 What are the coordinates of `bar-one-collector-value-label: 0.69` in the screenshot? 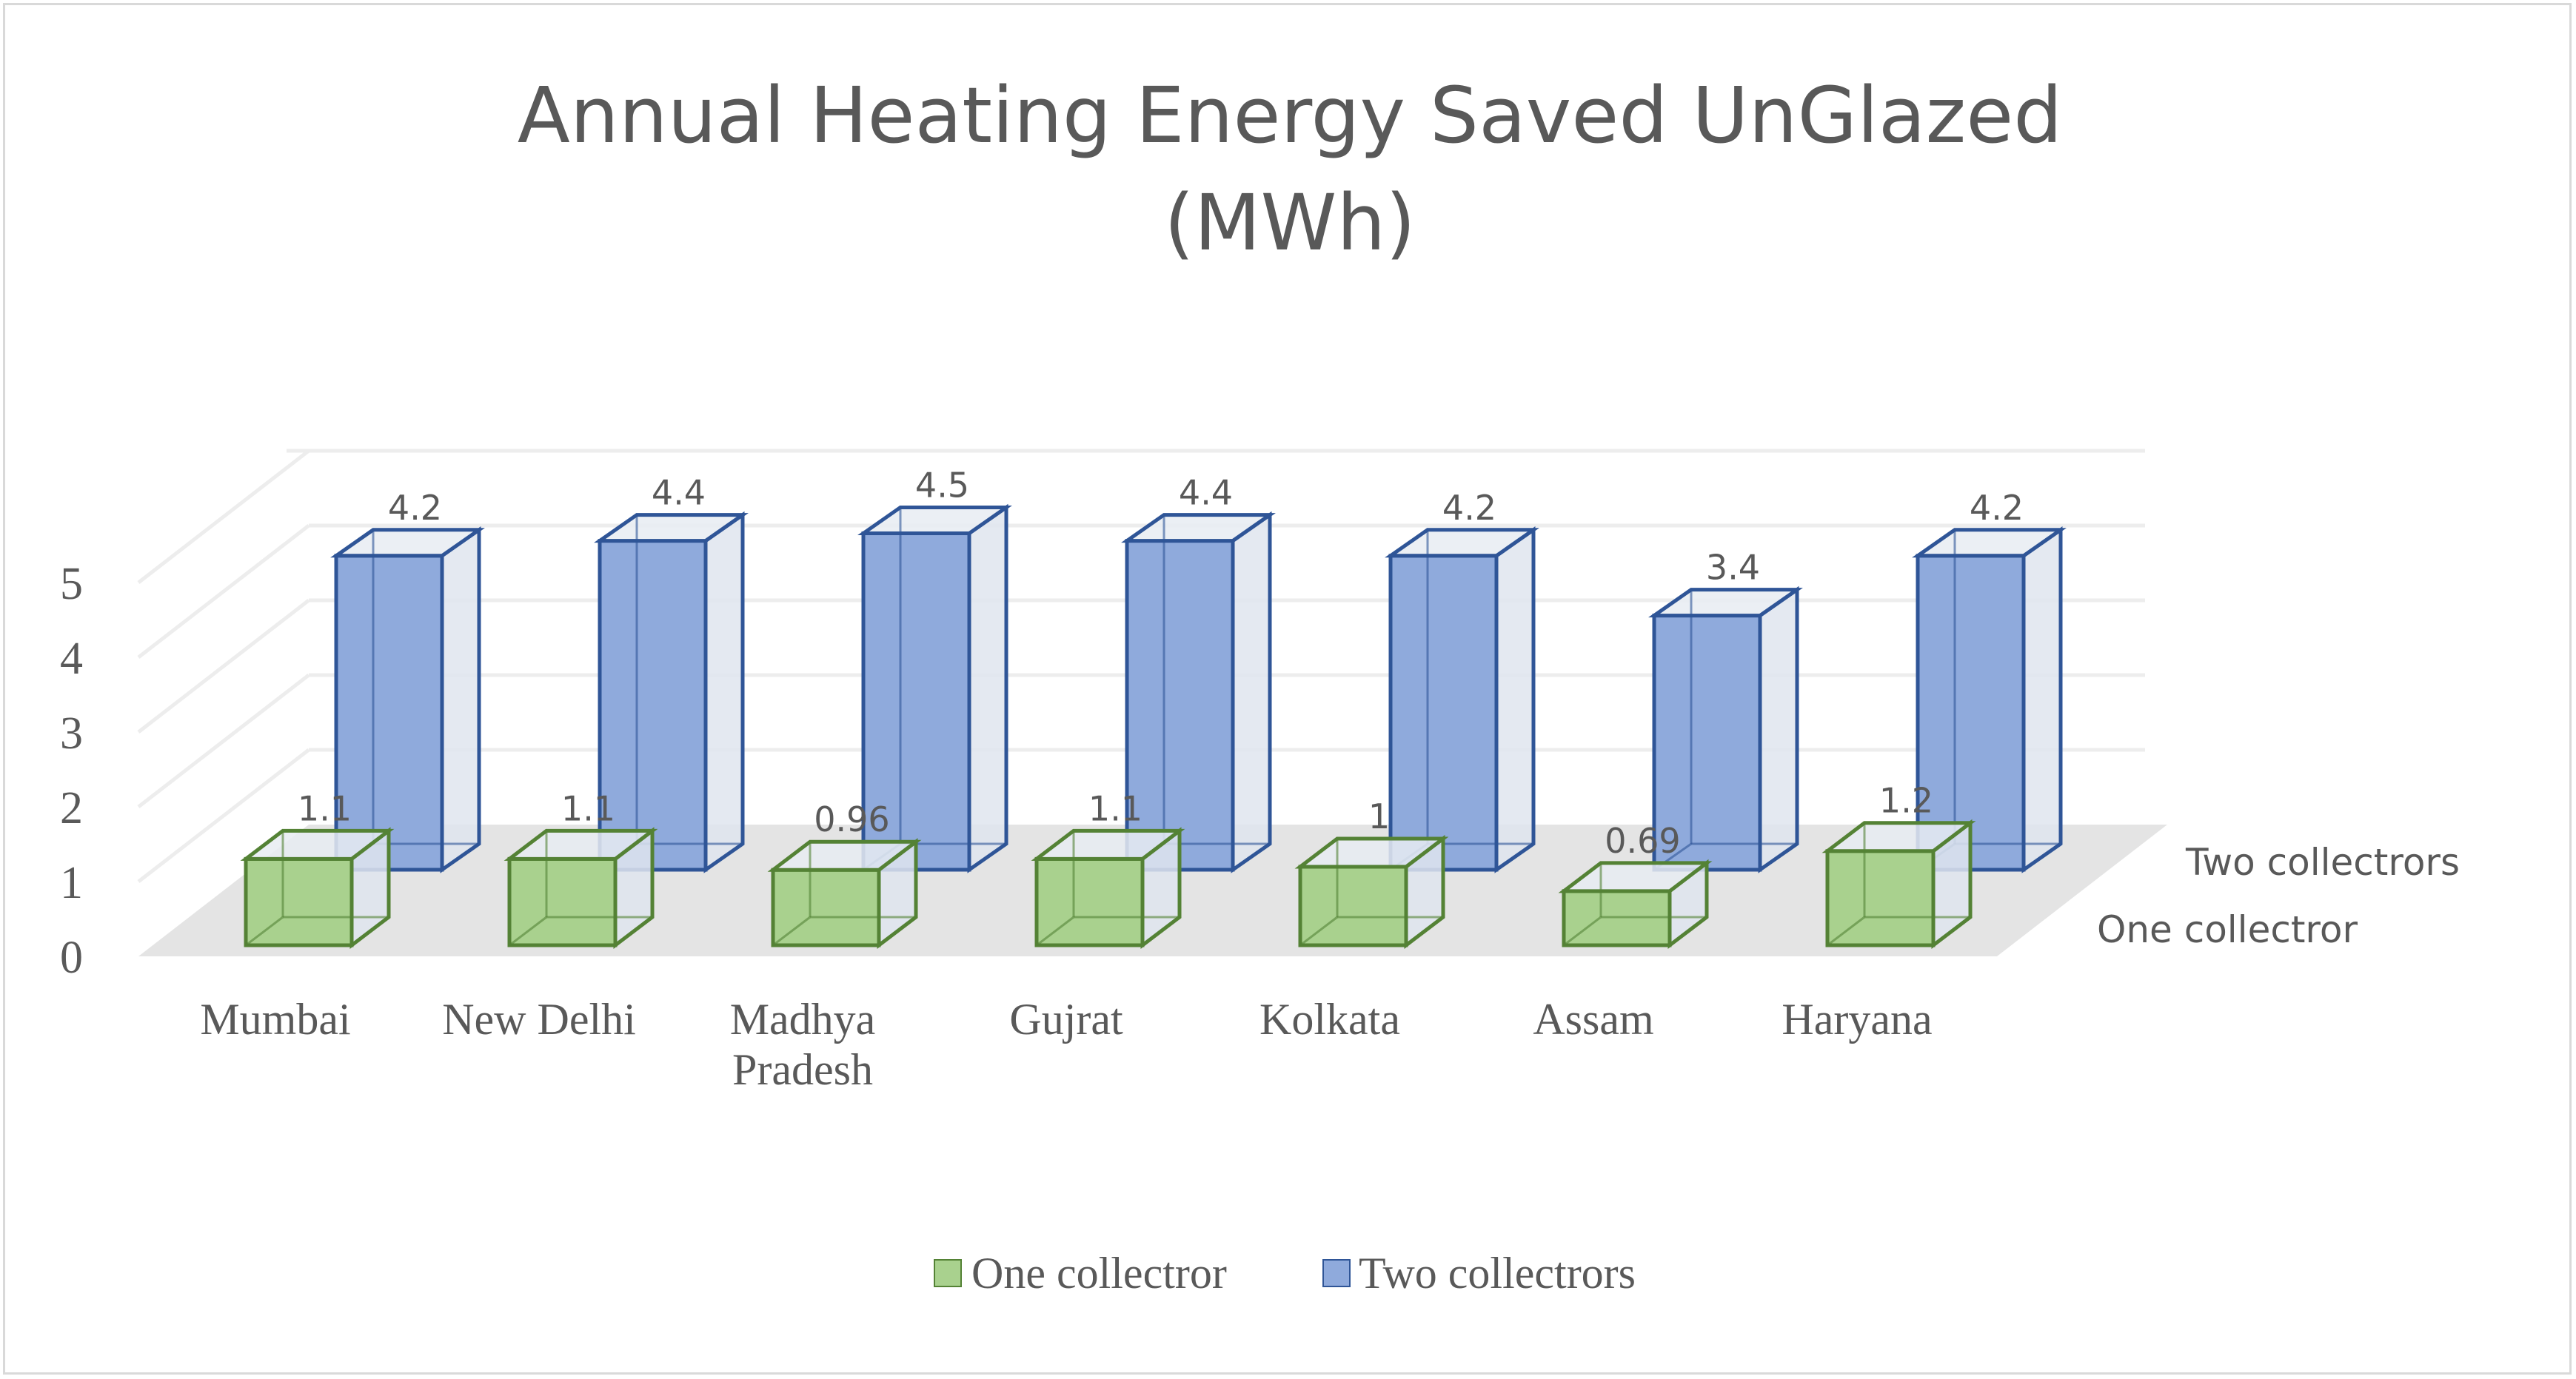 It's located at (1642, 841).